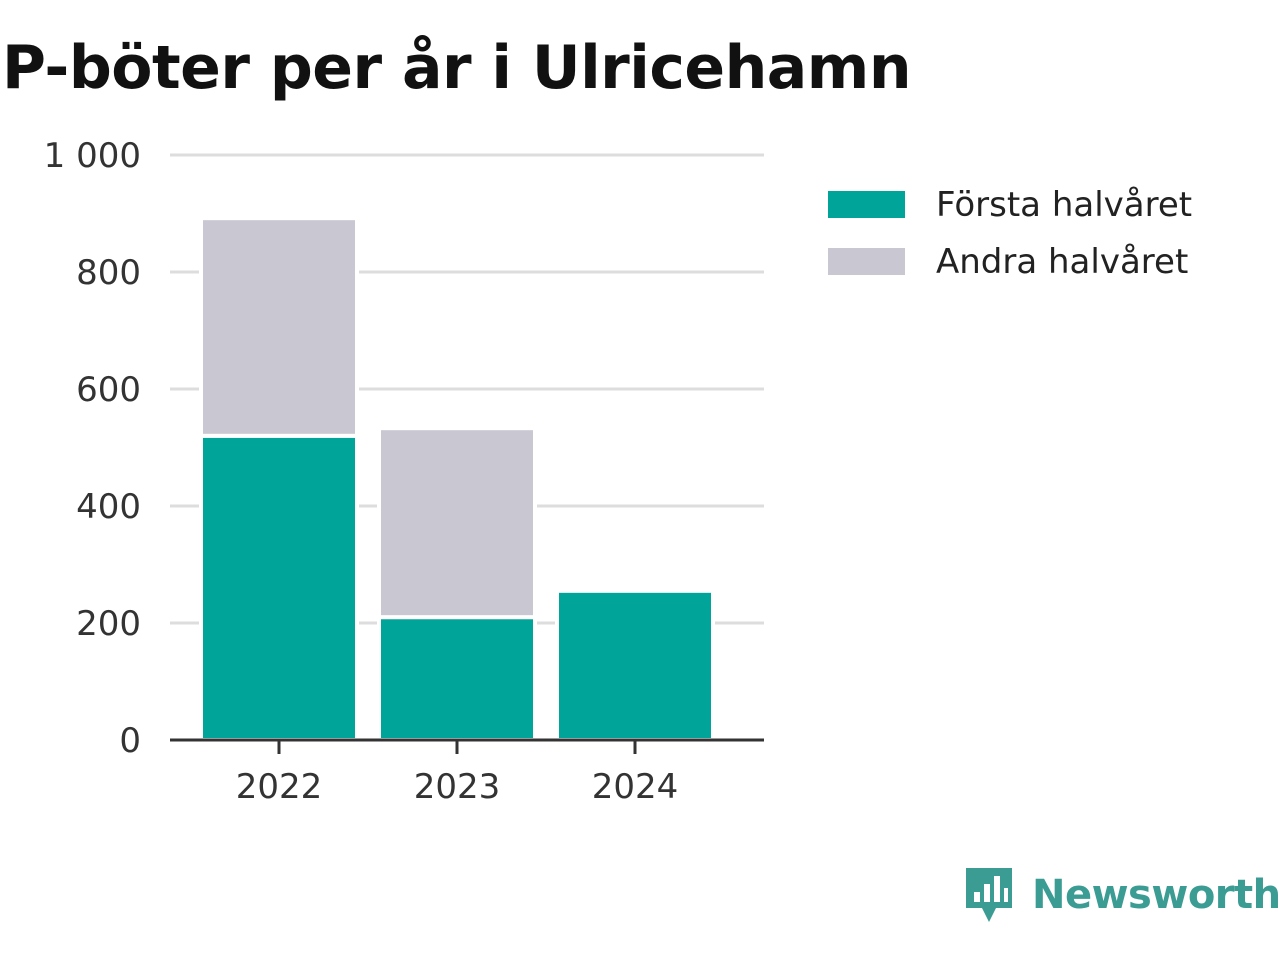  What do you see at coordinates (635, 787) in the screenshot?
I see `x-tick-label: 2024` at bounding box center [635, 787].